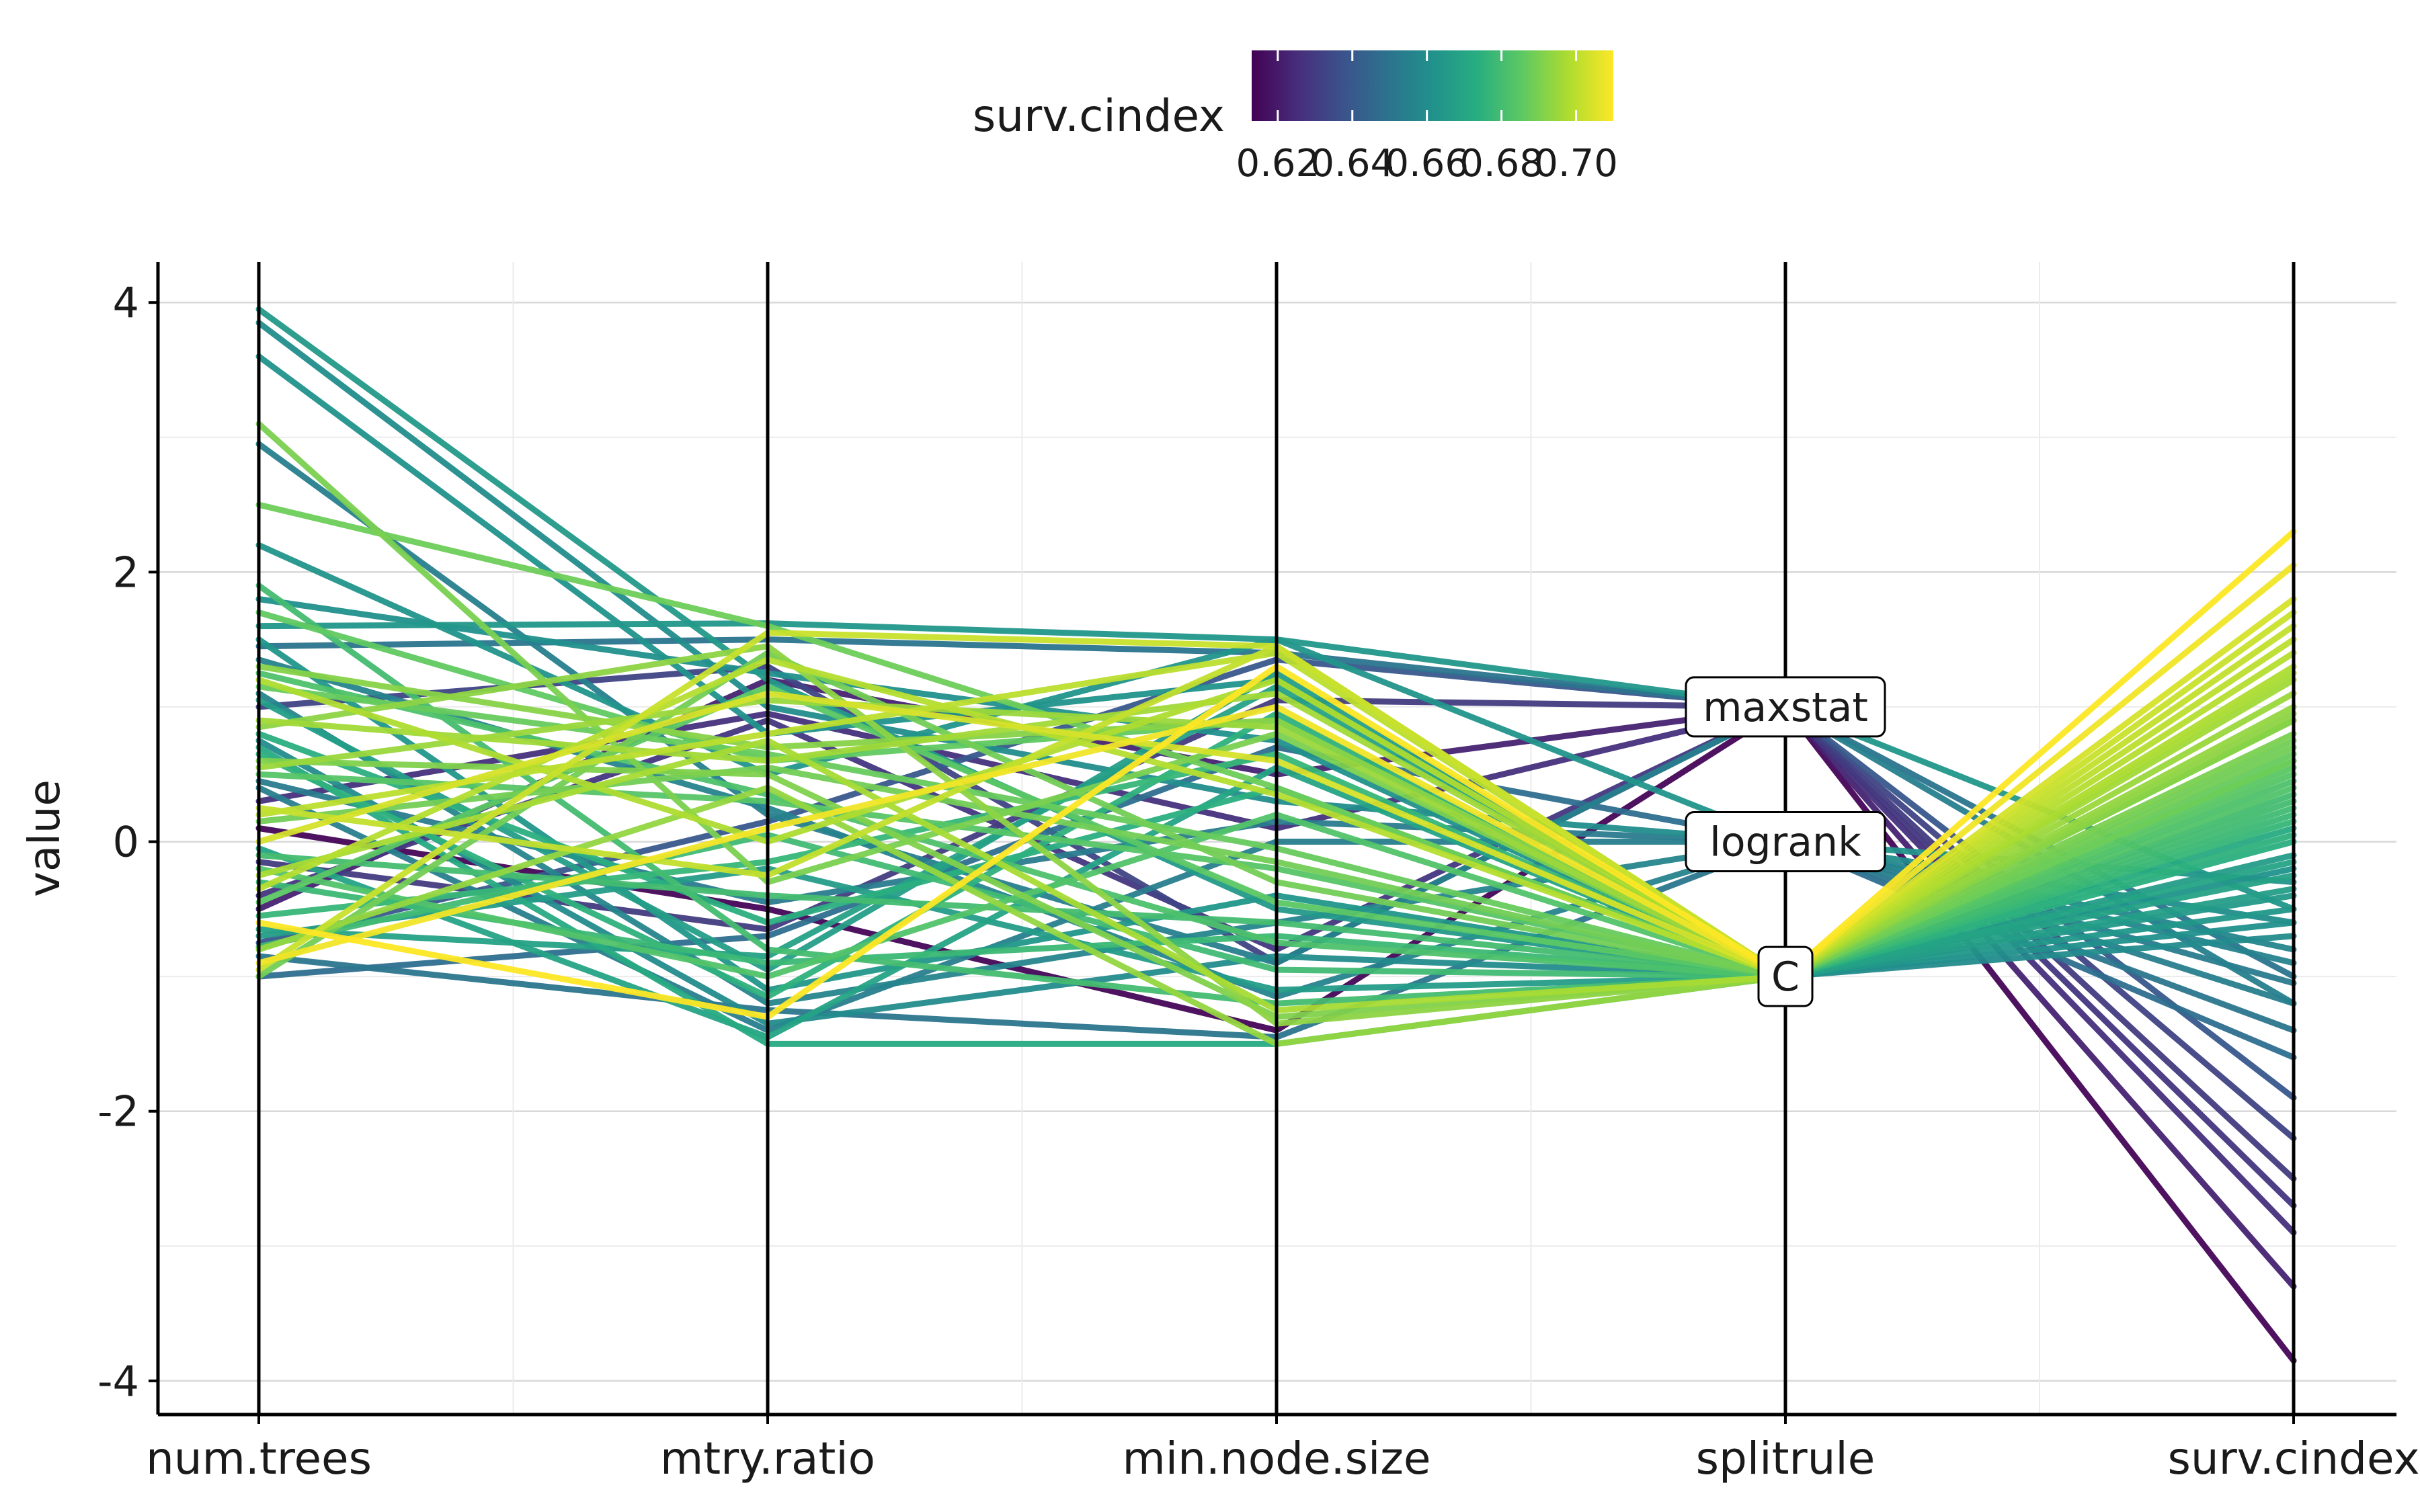  I want to click on legend-title: surv.cindex, so click(1099, 116).